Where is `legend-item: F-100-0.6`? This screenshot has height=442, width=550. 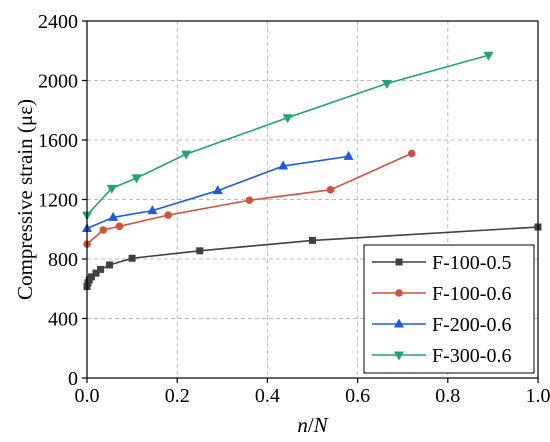 legend-item: F-100-0.6 is located at coordinates (441, 294).